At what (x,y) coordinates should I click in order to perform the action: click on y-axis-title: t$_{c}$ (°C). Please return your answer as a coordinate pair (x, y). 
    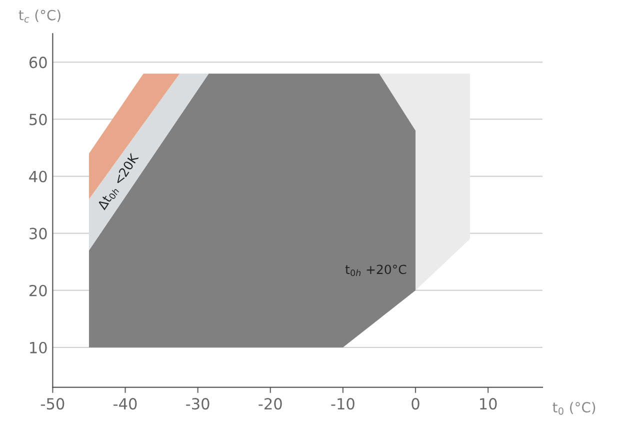
    Looking at the image, I should click on (39, 16).